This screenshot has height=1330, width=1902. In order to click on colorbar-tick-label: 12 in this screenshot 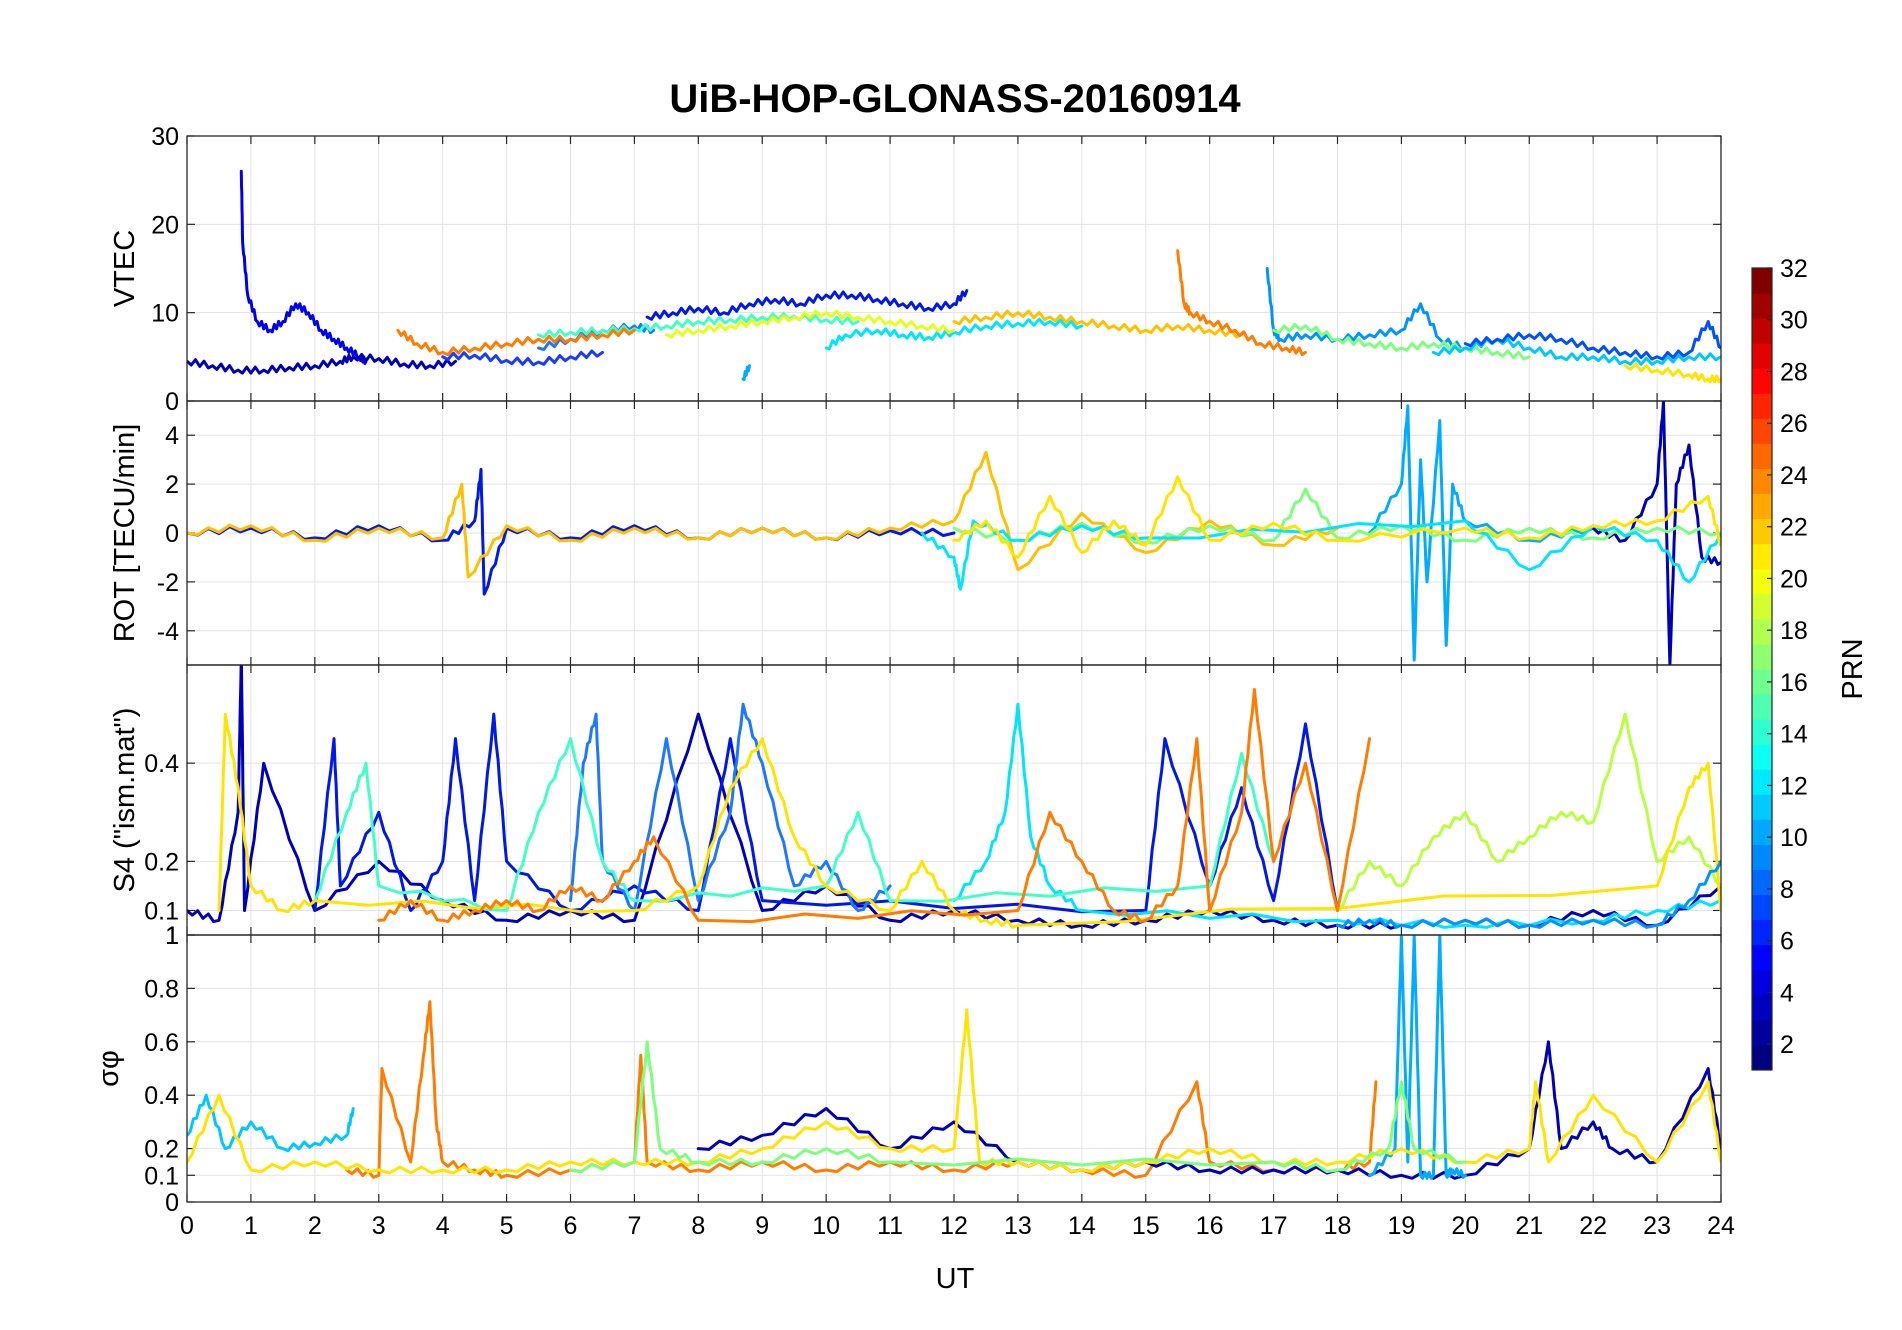, I will do `click(1794, 786)`.